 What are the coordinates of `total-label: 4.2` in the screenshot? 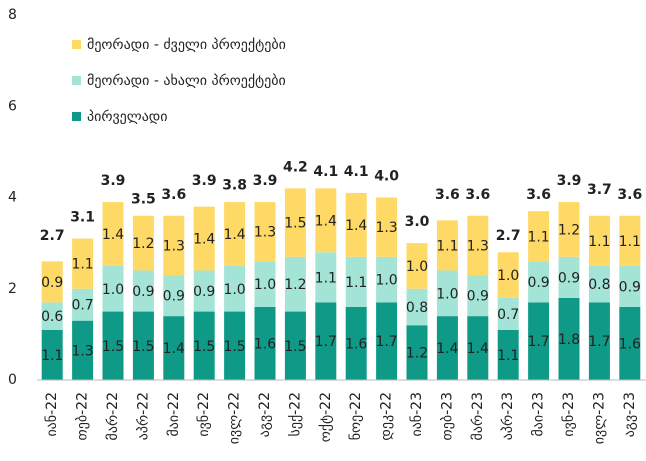 It's located at (295, 167).